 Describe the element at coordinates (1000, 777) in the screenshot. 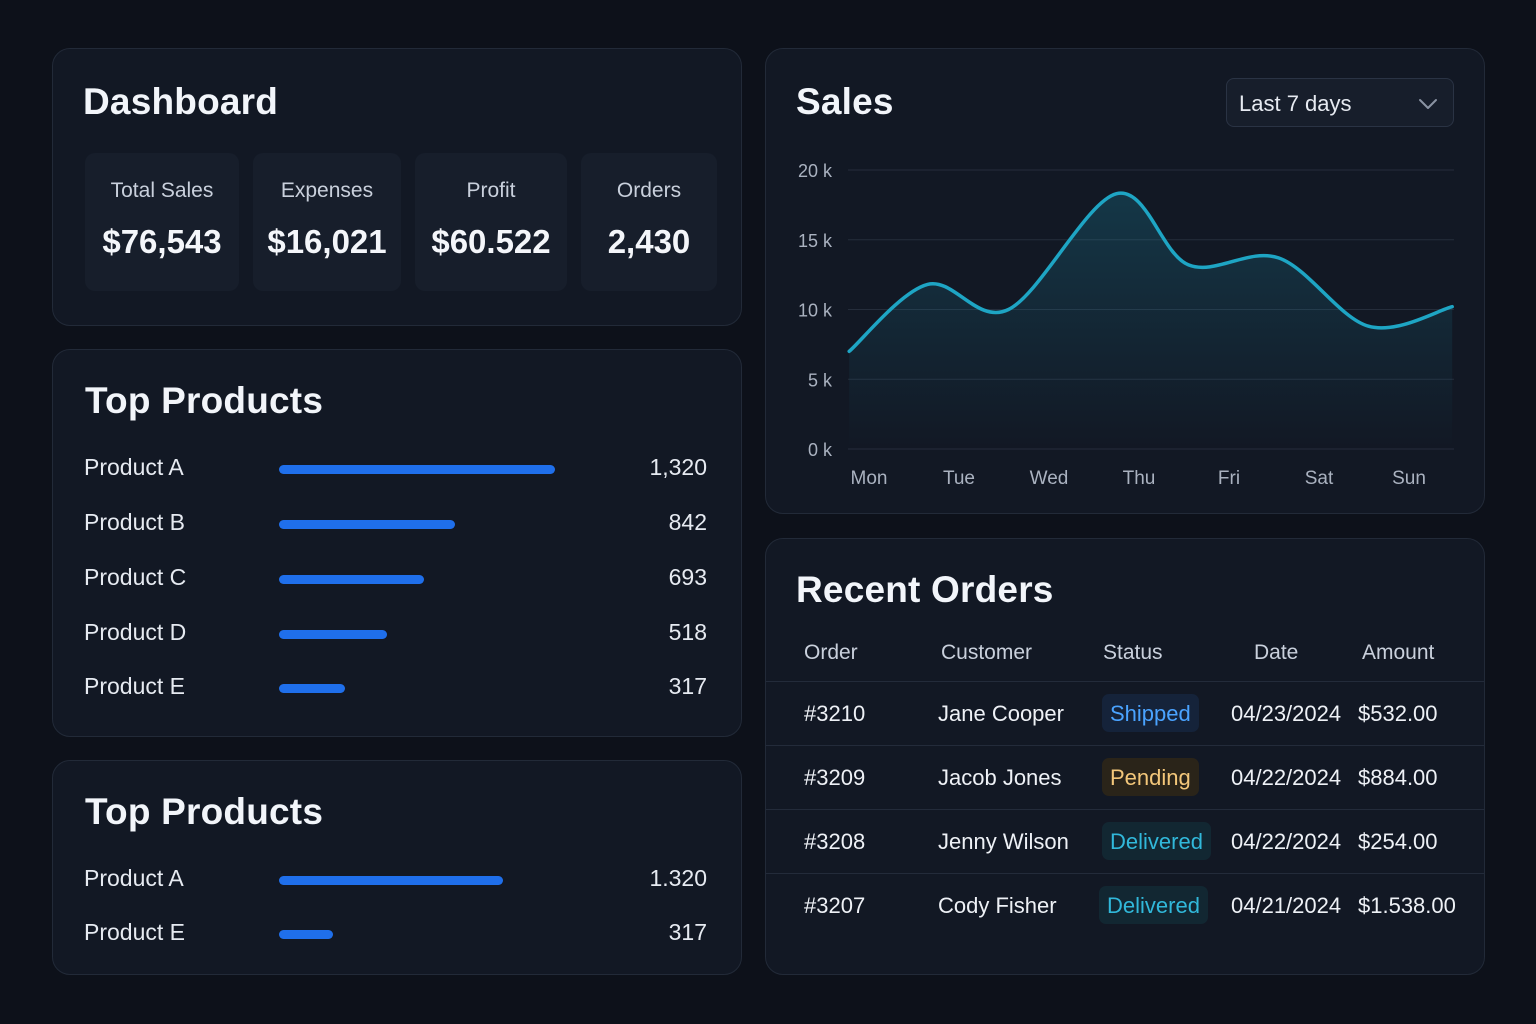

I see `customer-cell: Jacob Jones` at that location.